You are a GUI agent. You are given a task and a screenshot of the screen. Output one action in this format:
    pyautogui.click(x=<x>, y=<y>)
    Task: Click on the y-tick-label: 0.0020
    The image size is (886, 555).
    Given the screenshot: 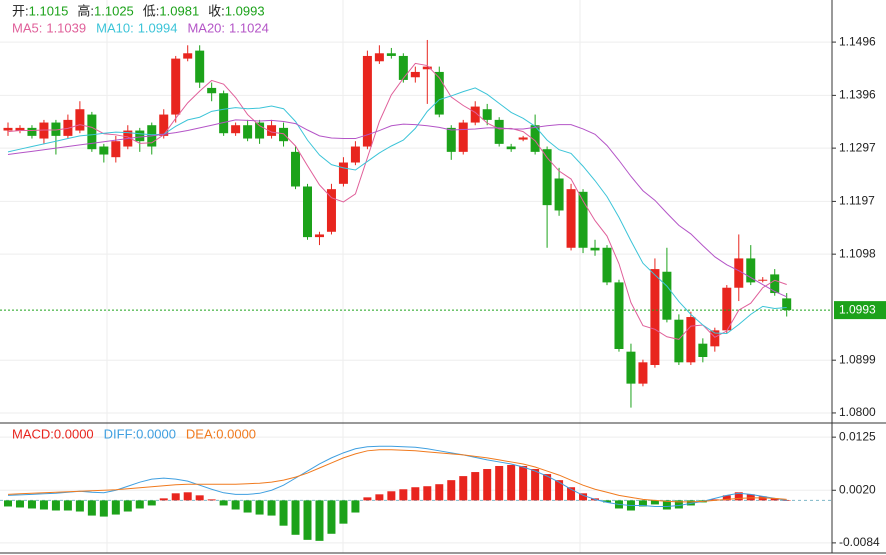 What is the action you would take?
    pyautogui.click(x=857, y=489)
    